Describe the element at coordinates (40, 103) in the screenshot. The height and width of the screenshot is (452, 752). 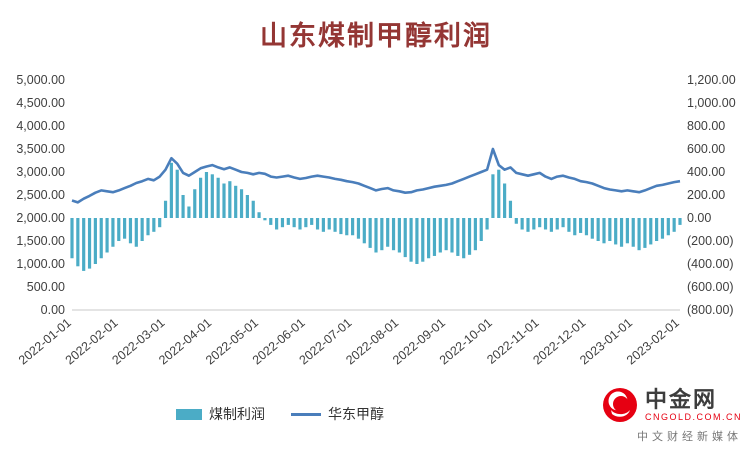
I see `svg-text: 4,500.00` at that location.